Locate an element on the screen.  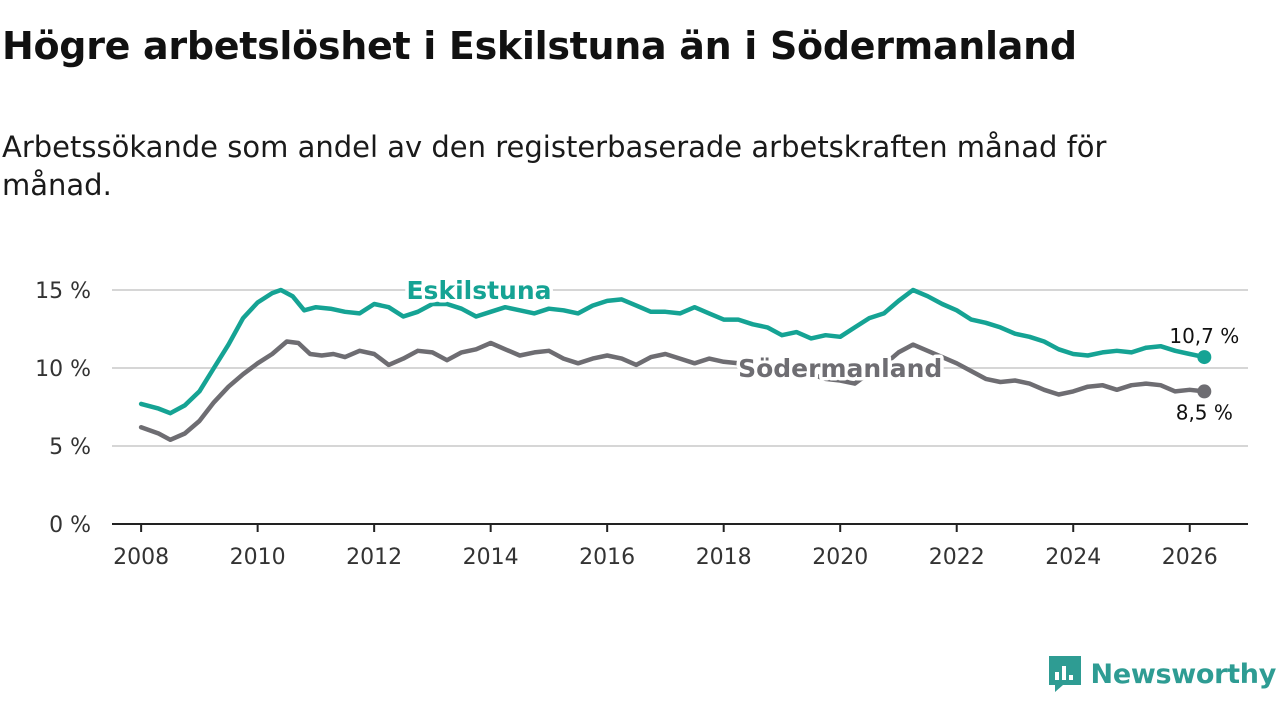
series-label-sodermanland: Södermanland is located at coordinates (840, 368).